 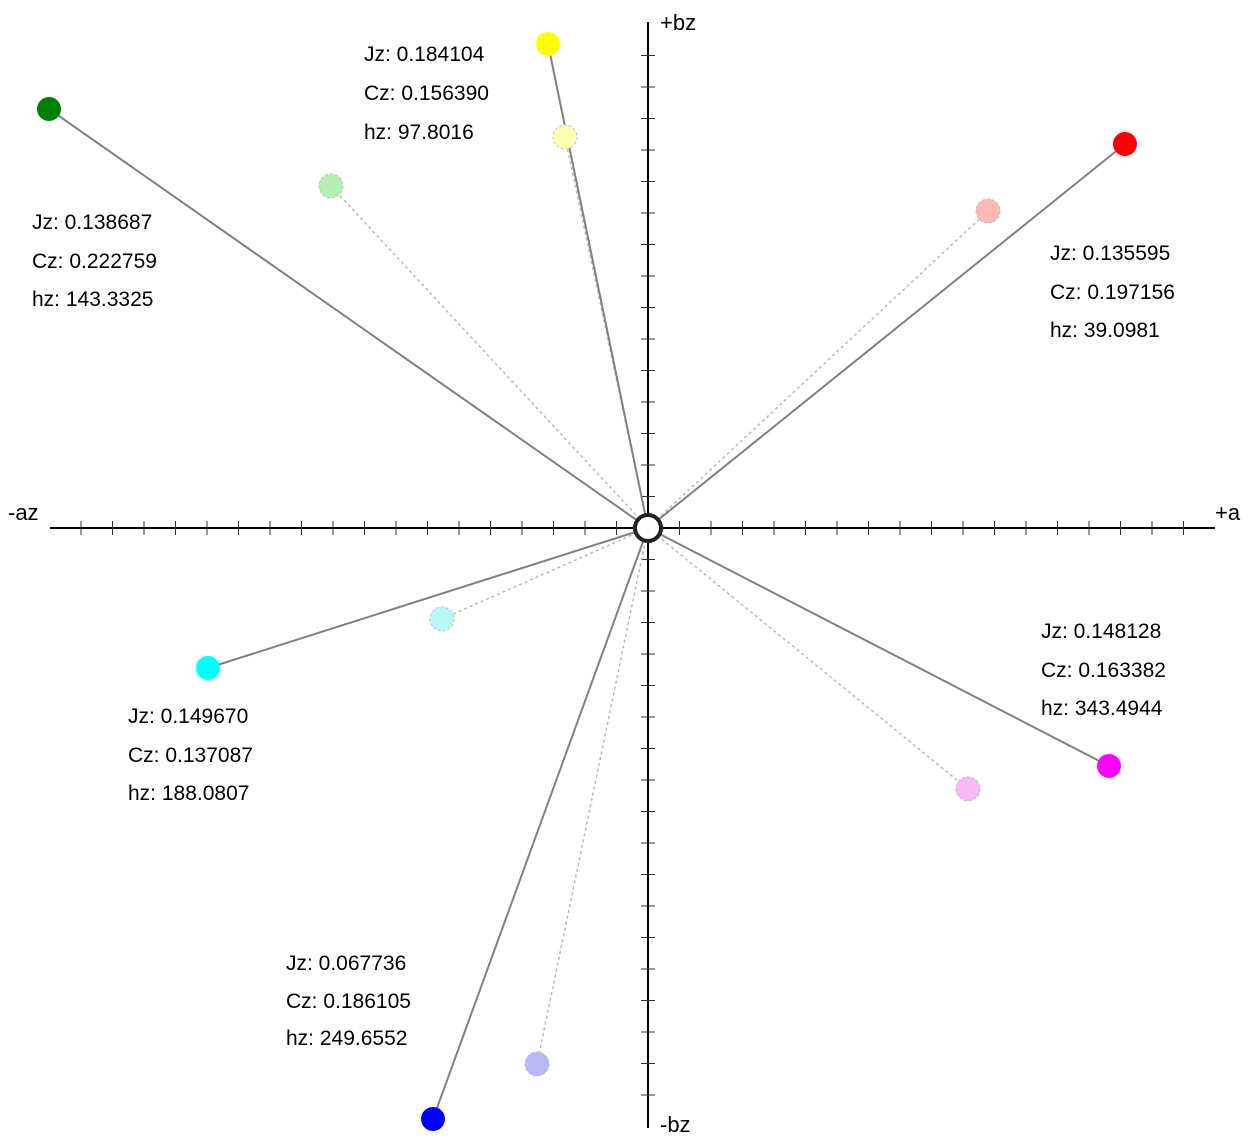 I want to click on ghost-spoke-magenta, so click(x=808, y=658).